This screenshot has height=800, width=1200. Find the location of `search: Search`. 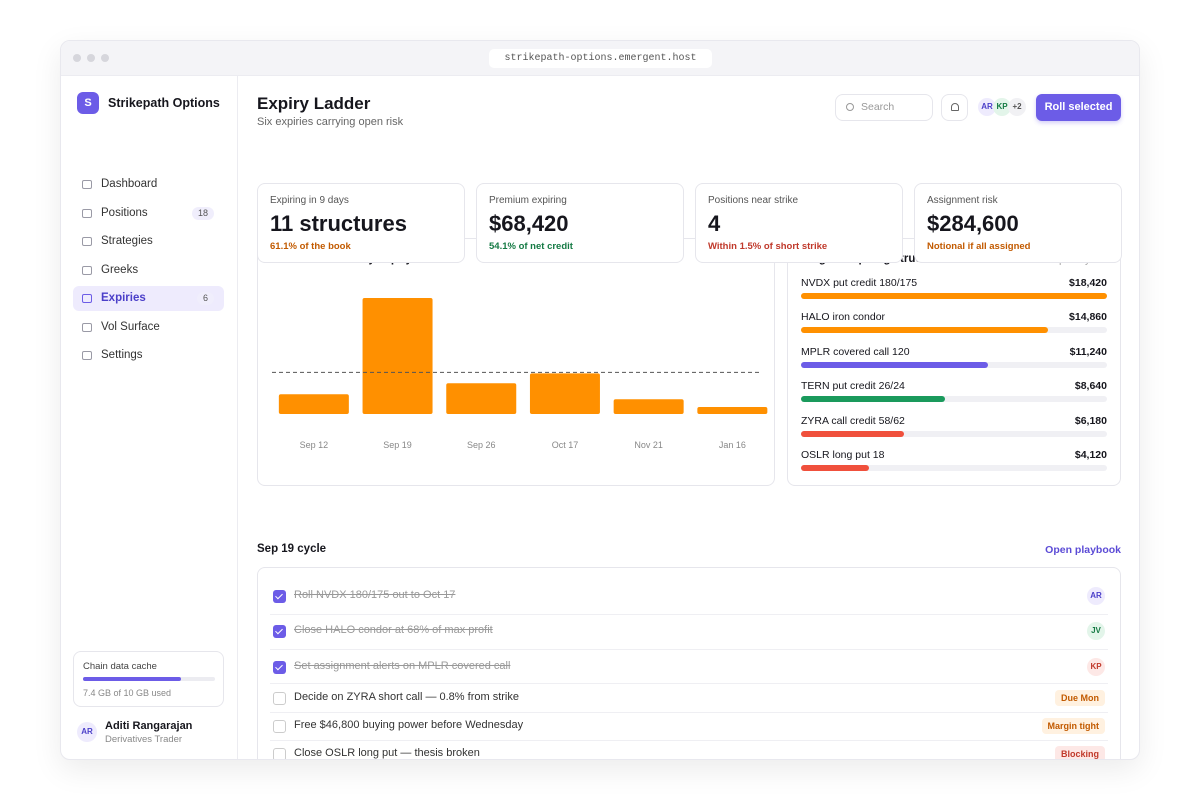

search: Search is located at coordinates (884, 107).